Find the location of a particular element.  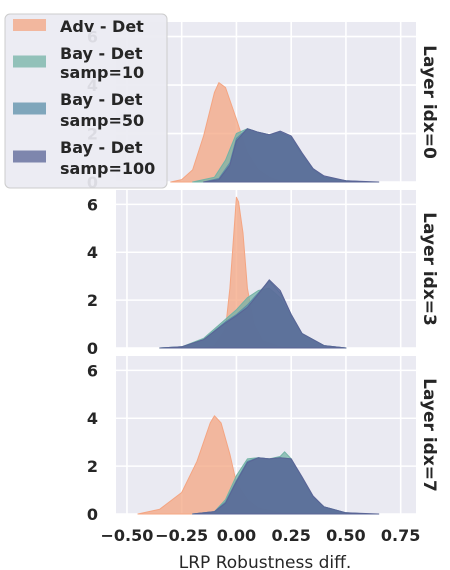

x-tick-label: 0.75 is located at coordinates (400, 535).